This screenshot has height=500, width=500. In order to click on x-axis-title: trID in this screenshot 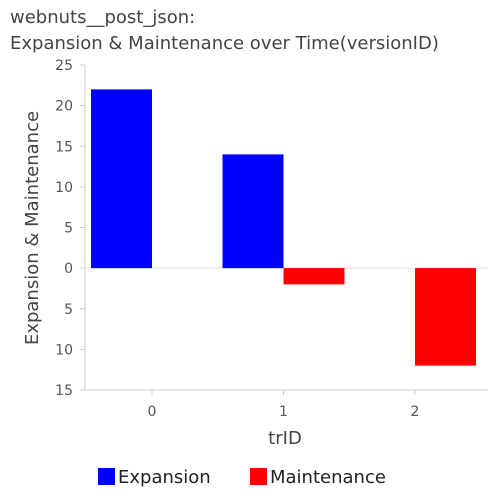, I will do `click(285, 438)`.